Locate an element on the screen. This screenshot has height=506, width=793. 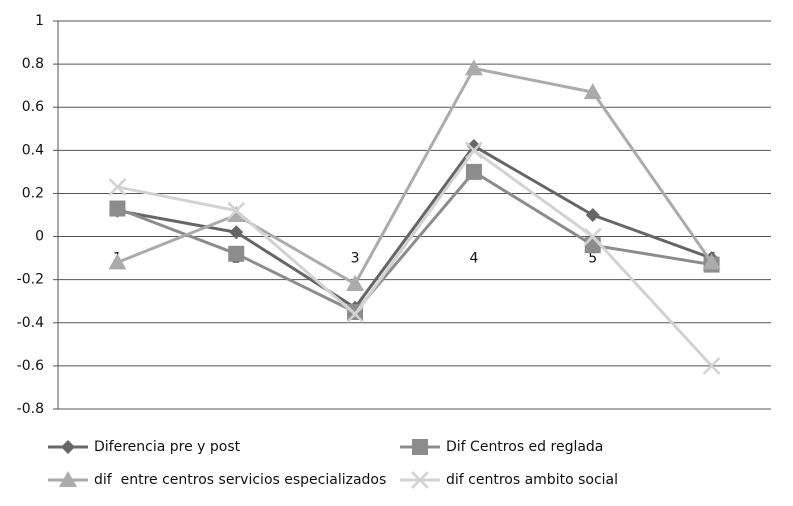
y-tick-label: 0.6 is located at coordinates (33, 107).